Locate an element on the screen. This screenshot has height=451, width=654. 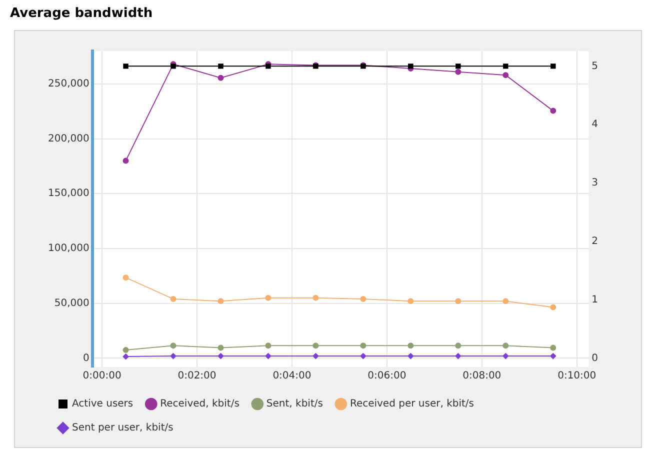
x-tick-label: 0:08:00 is located at coordinates (482, 376).